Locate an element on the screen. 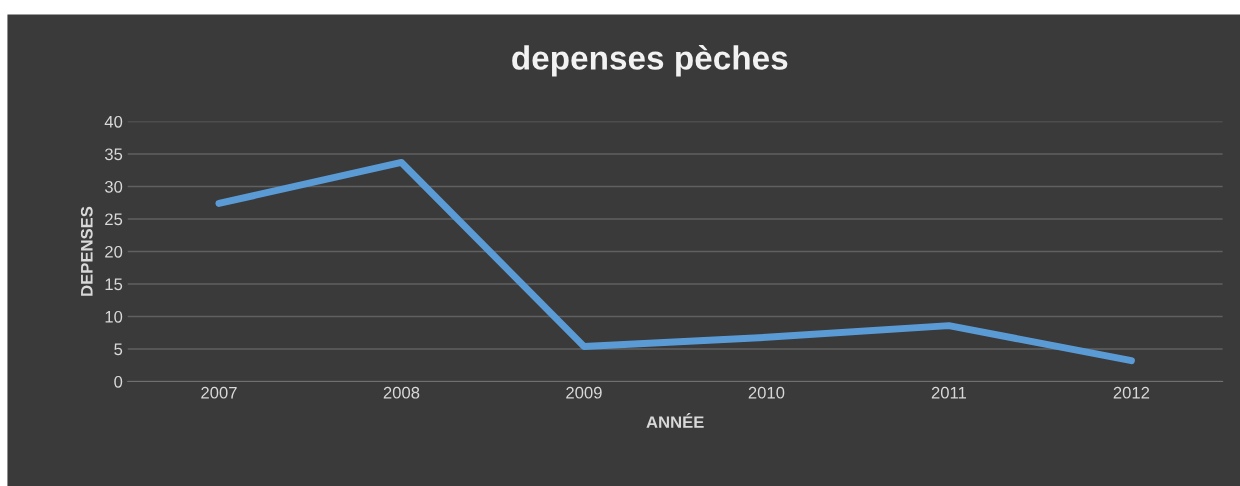 The image size is (1240, 486). y-axis-title: DEPENSES is located at coordinates (86, 251).